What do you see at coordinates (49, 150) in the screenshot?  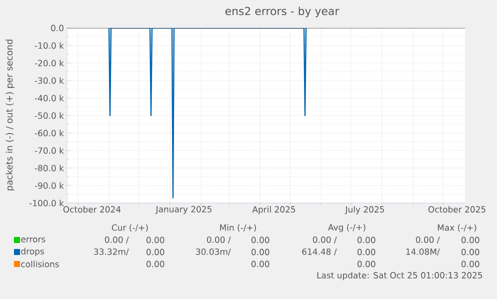 I see `y-tick-label: -70.0 k` at bounding box center [49, 150].